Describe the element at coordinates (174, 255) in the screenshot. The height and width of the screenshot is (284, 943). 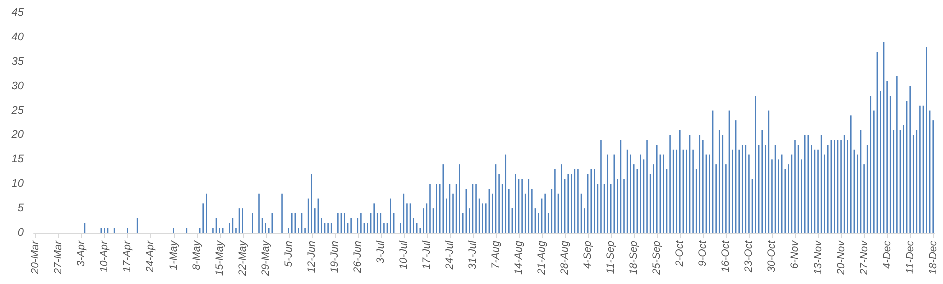
I see `x-tick-label: 1-May` at that location.